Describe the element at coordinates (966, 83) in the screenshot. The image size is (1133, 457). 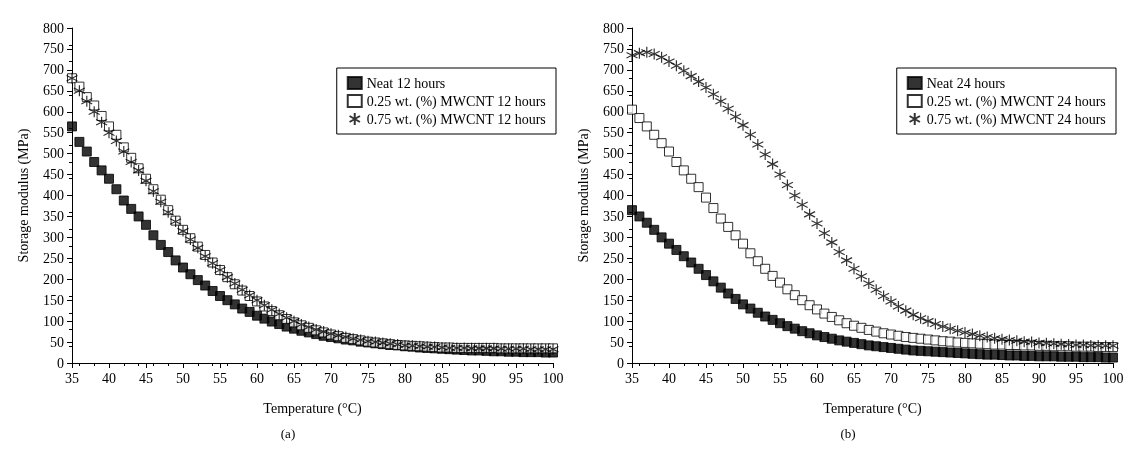
I see `legend-label: Neat 24 hours` at that location.